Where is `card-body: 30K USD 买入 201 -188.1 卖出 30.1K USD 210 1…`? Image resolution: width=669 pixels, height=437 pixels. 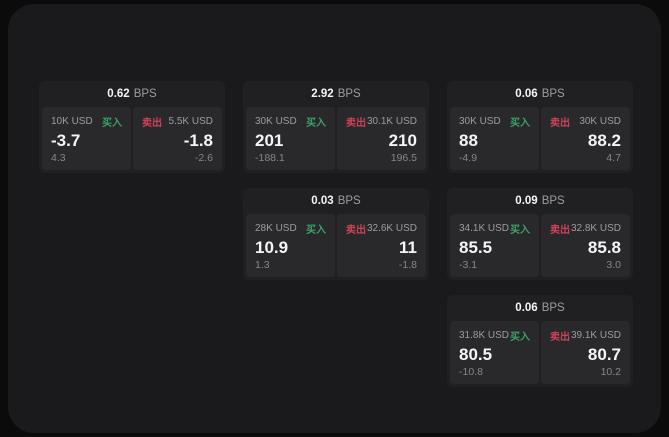
card-body: 30K USD 买入 201 -188.1 卖出 30.1K USD 210 1… is located at coordinates (336, 140).